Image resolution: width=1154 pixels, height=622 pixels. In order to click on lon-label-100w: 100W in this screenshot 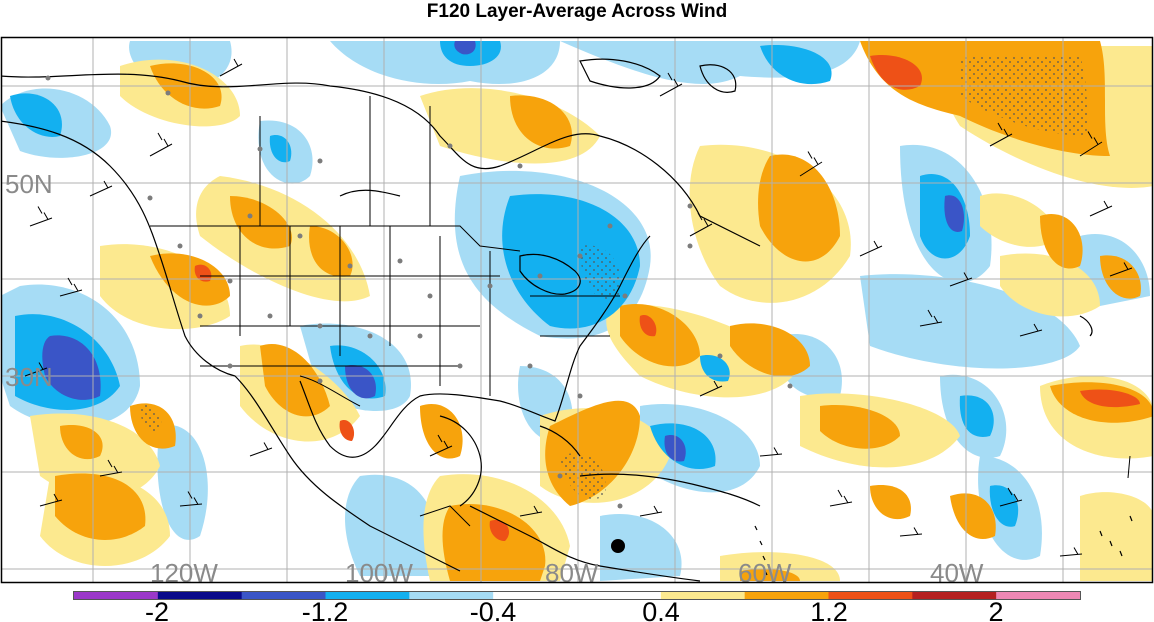, I will do `click(379, 572)`.